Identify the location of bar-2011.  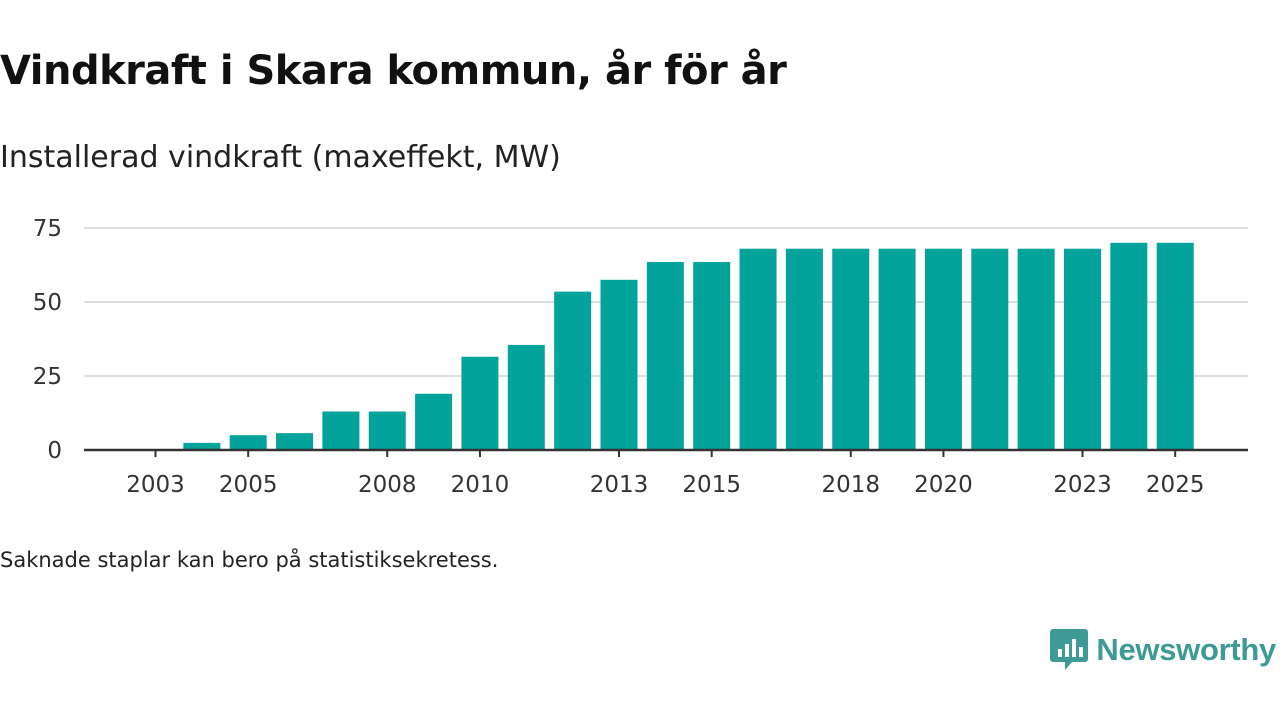
(526, 397).